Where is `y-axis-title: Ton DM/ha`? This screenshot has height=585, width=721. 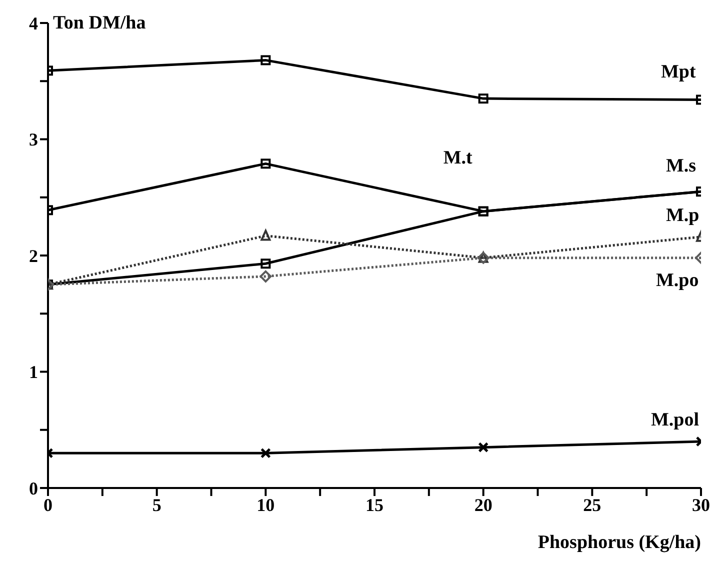 y-axis-title: Ton DM/ha is located at coordinates (99, 23).